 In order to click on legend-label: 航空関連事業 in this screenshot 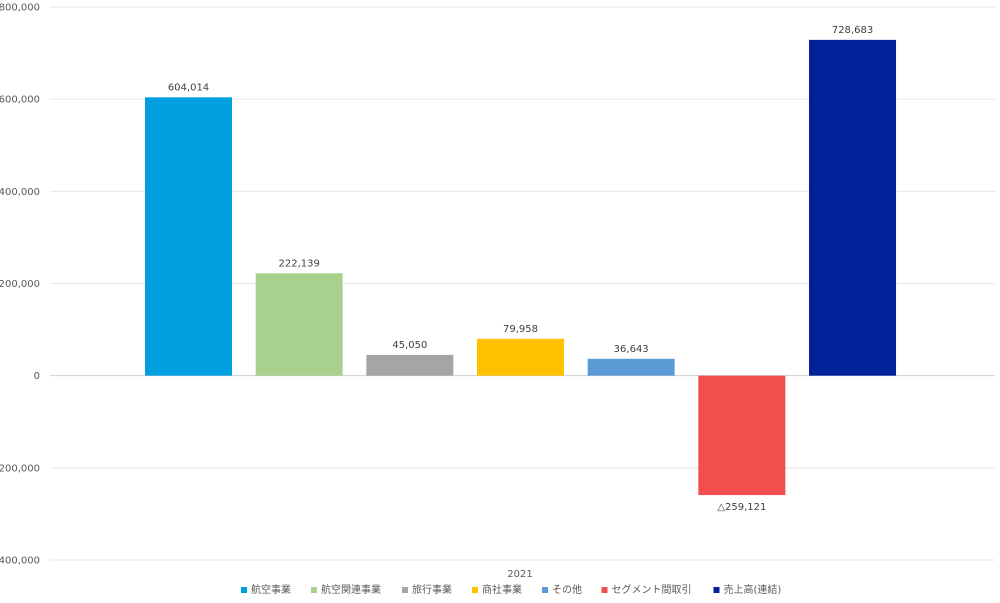, I will do `click(351, 589)`.